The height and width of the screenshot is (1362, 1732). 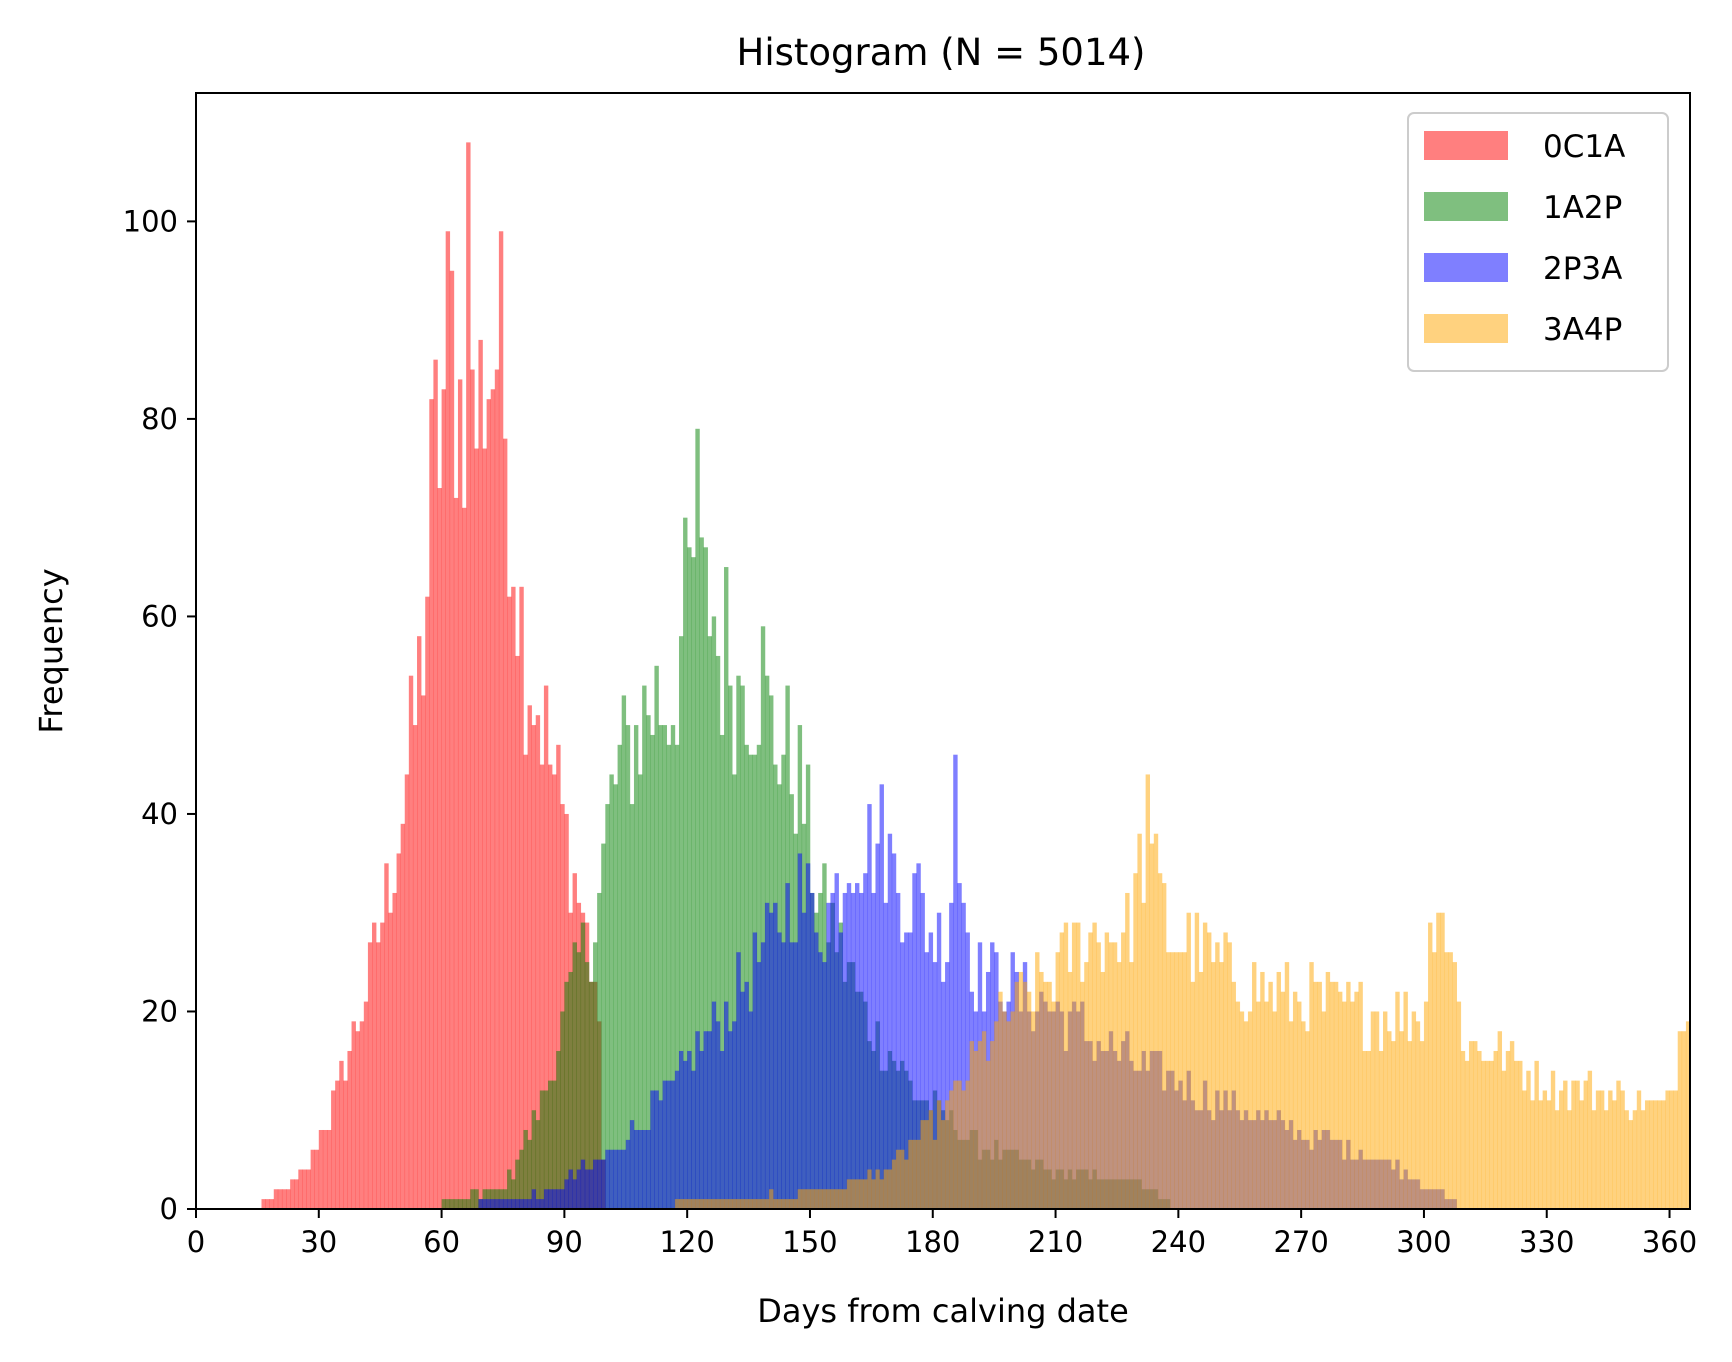 What do you see at coordinates (169, 1209) in the screenshot?
I see `y-tick-label: 0` at bounding box center [169, 1209].